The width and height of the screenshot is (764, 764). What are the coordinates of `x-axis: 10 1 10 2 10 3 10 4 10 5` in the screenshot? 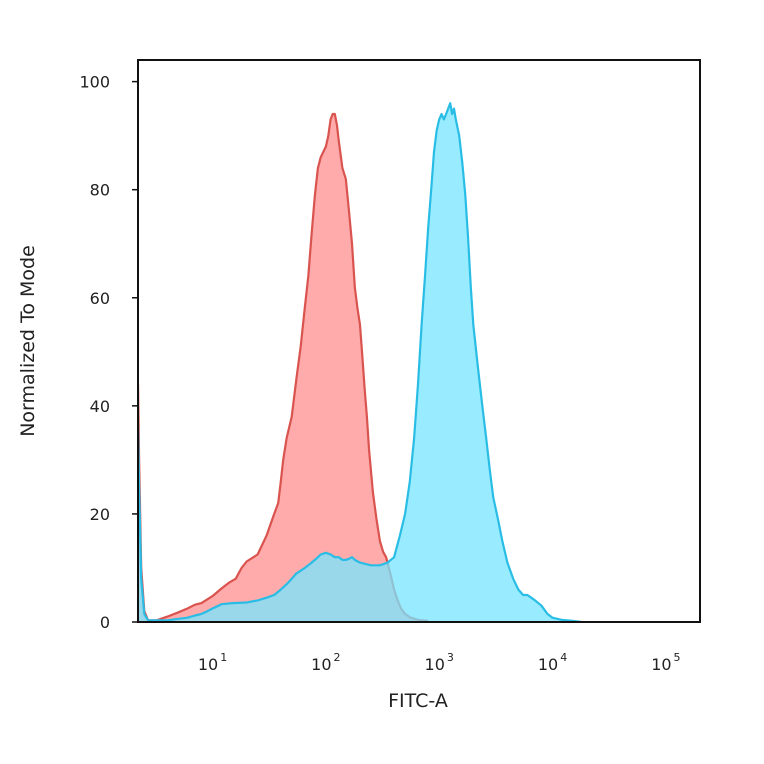 It's located at (439, 662).